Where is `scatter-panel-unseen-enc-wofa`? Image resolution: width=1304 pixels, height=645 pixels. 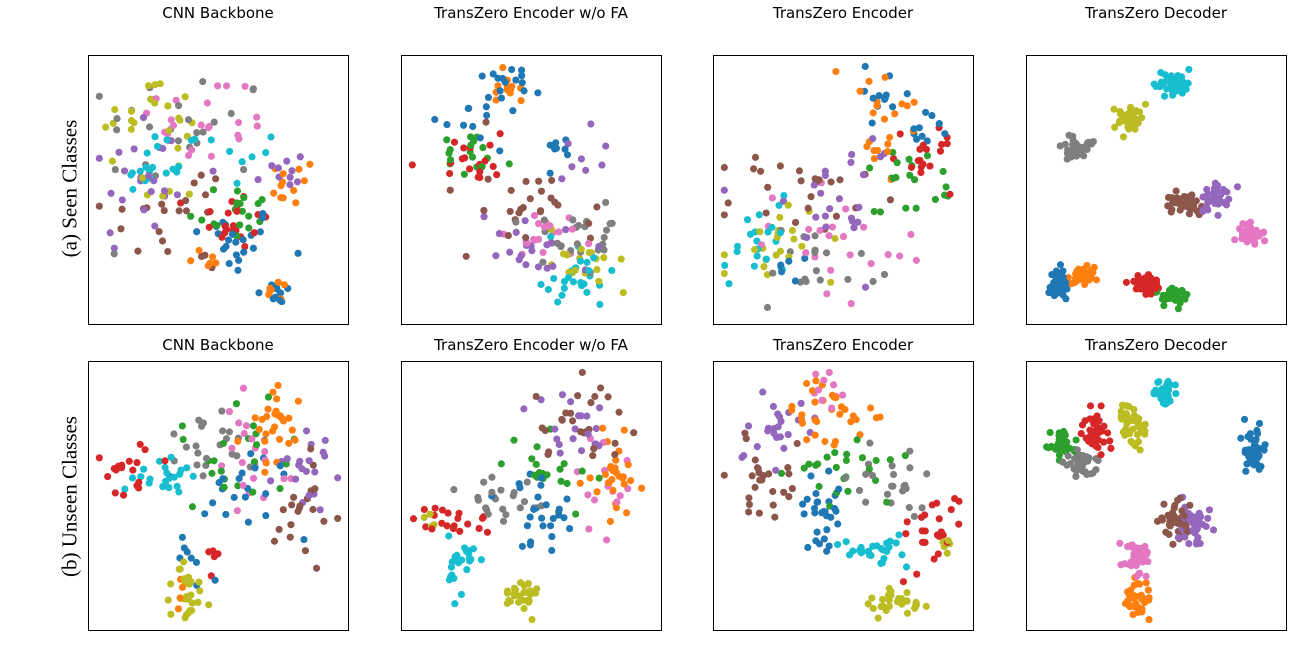 scatter-panel-unseen-enc-wofa is located at coordinates (531, 496).